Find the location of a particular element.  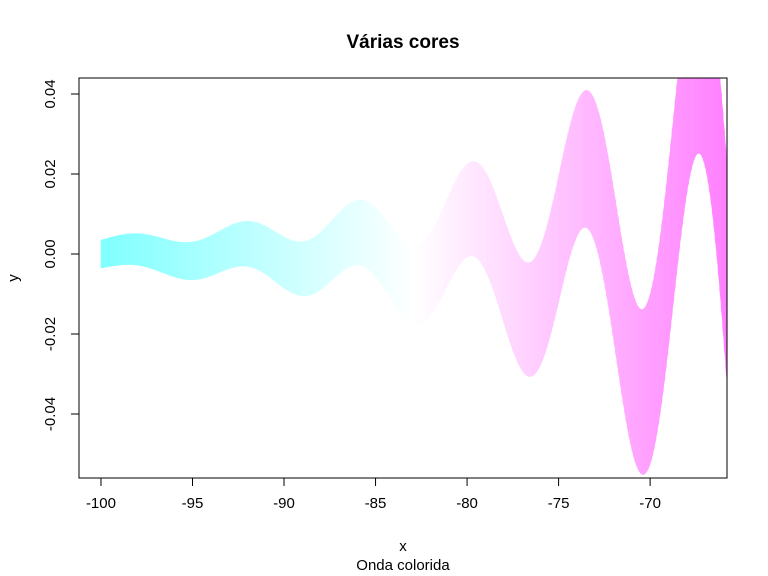

y-axis: -0.04 -0.02 0.00 0.02 0.04 is located at coordinates (61, 255).